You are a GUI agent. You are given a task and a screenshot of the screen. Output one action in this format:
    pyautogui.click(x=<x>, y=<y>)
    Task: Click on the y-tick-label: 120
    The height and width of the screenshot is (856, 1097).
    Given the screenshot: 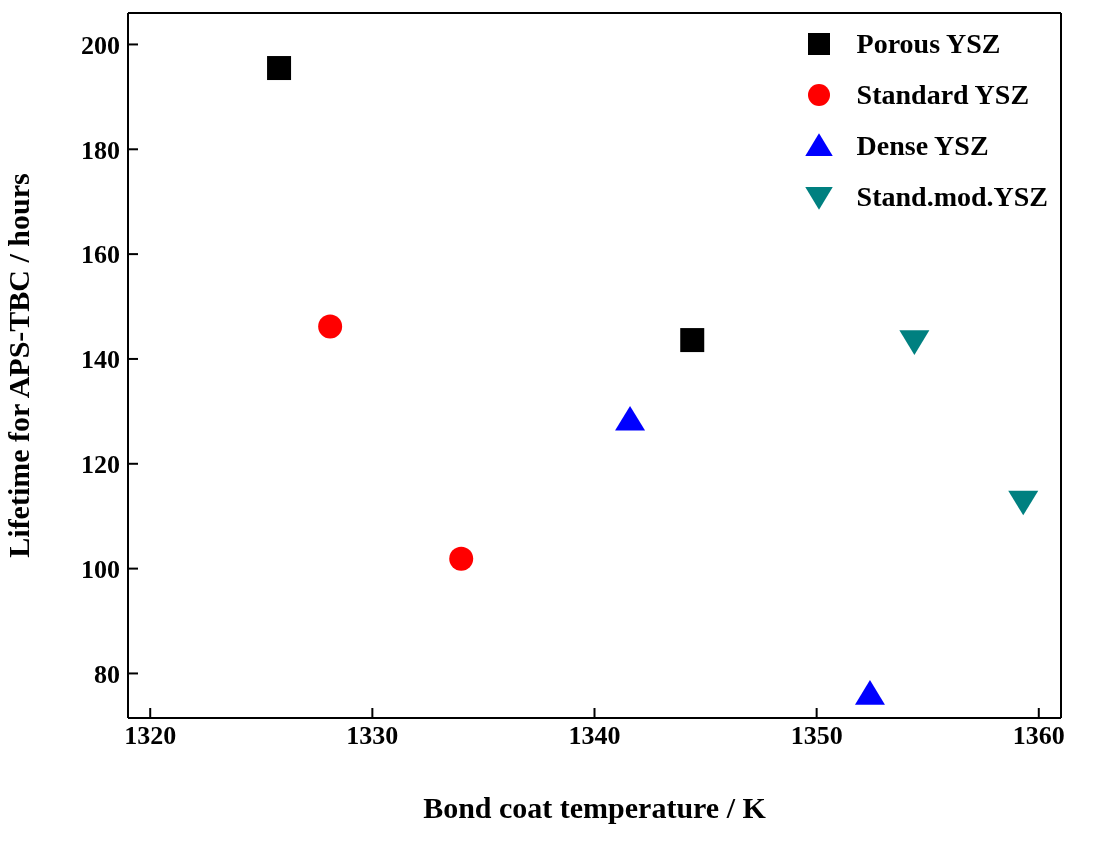 What is the action you would take?
    pyautogui.click(x=100, y=465)
    